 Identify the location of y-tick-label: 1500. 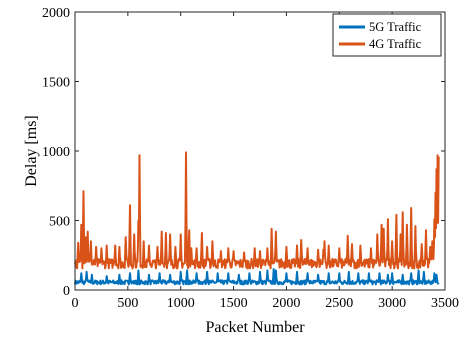
(56, 83).